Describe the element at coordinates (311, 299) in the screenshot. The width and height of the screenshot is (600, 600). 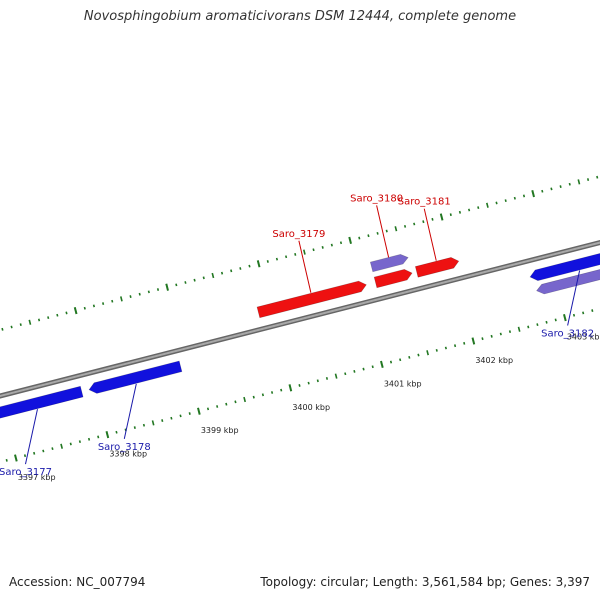
I see `gene-saro-3179-forward` at that location.